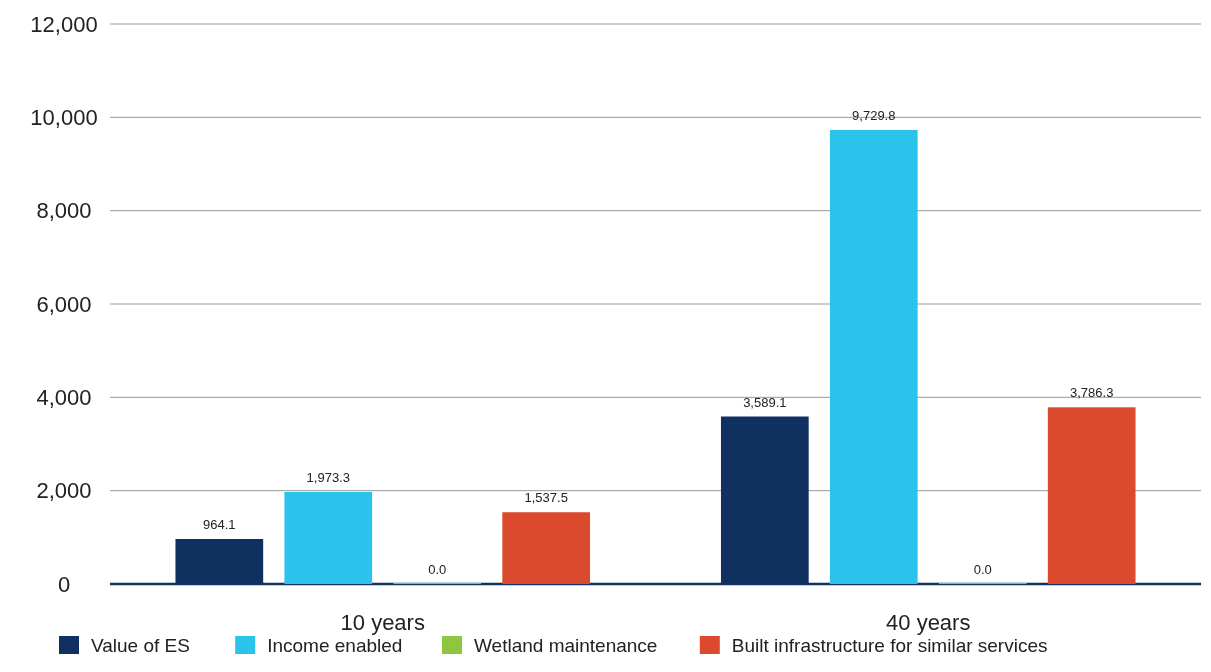 This screenshot has width=1211, height=672. Describe the element at coordinates (566, 645) in the screenshot. I see `legend-label: Wetland maintenance` at that location.